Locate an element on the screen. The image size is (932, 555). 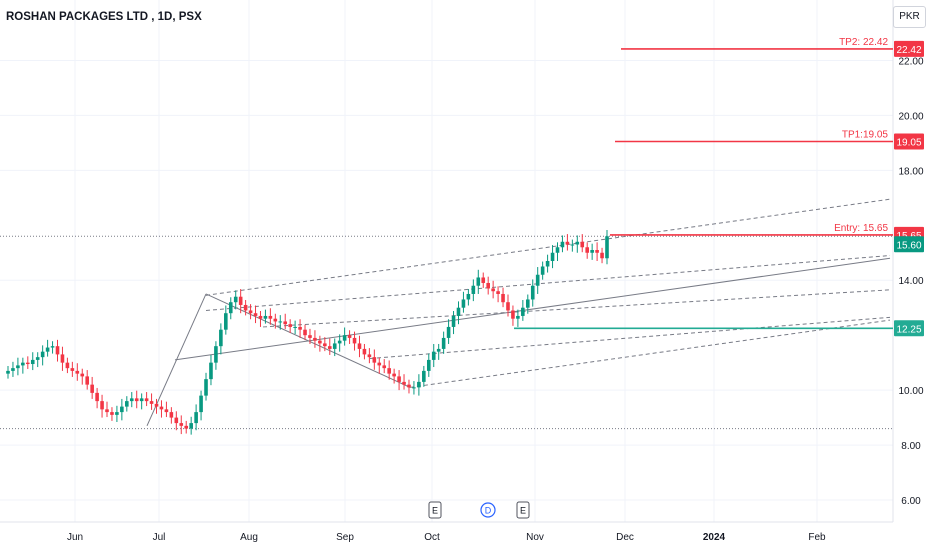
x-tick-label: Aug is located at coordinates (249, 537).